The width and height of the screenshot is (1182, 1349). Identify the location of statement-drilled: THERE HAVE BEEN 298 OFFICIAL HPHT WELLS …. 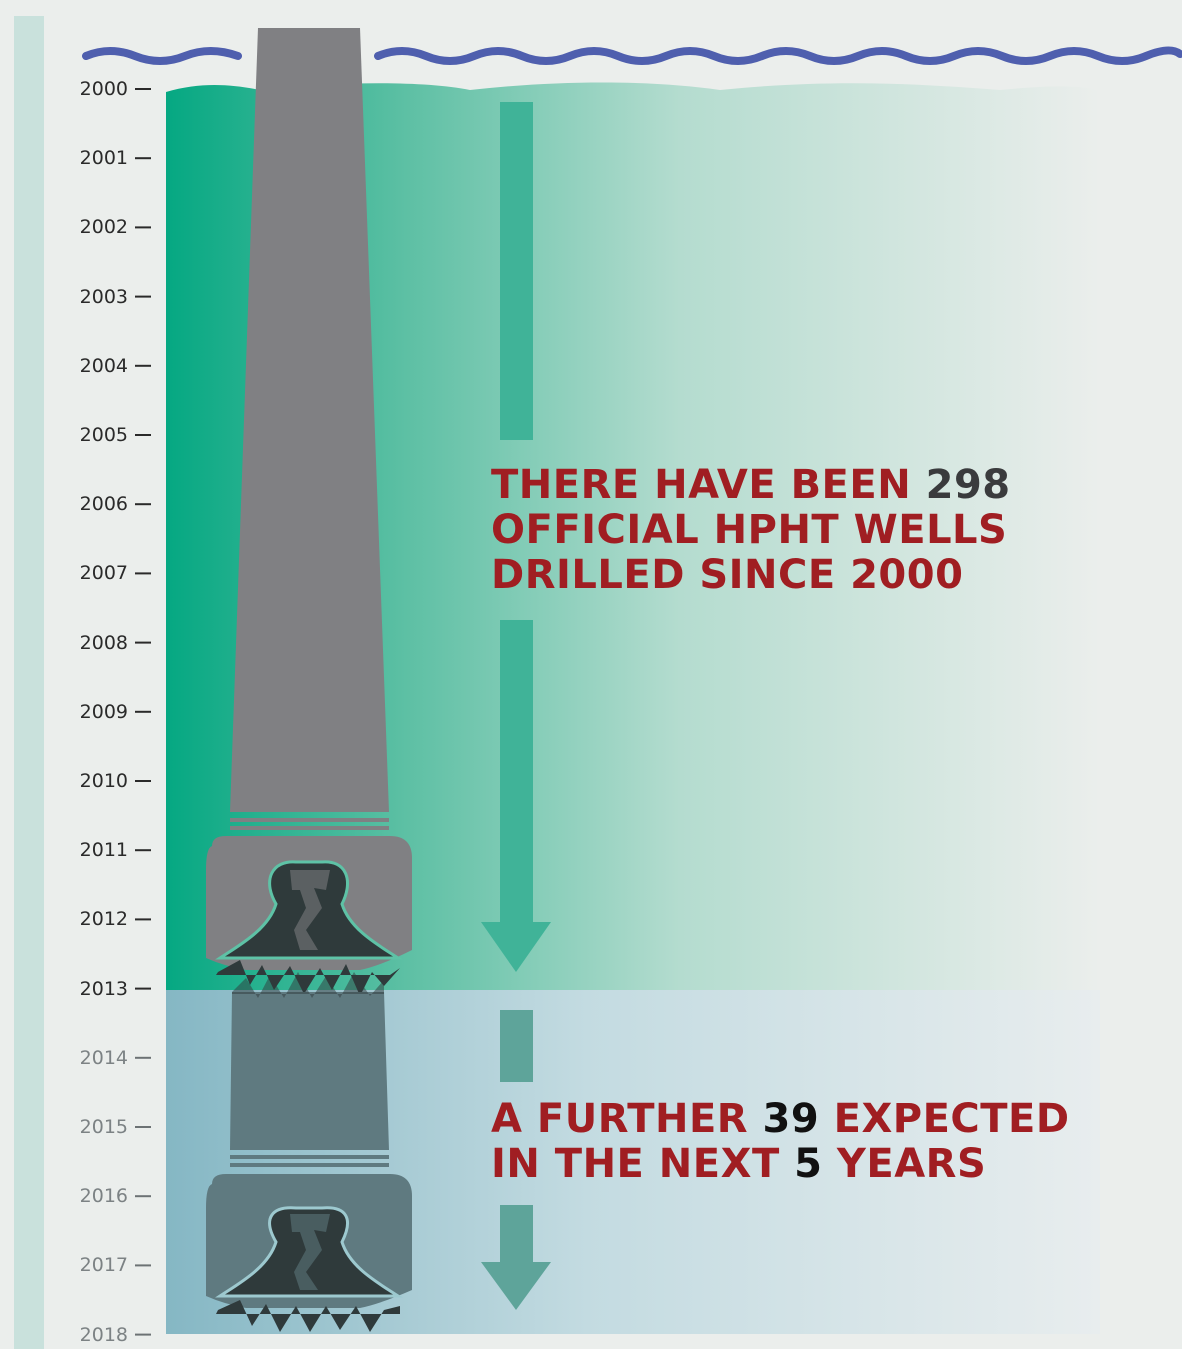
(751, 530).